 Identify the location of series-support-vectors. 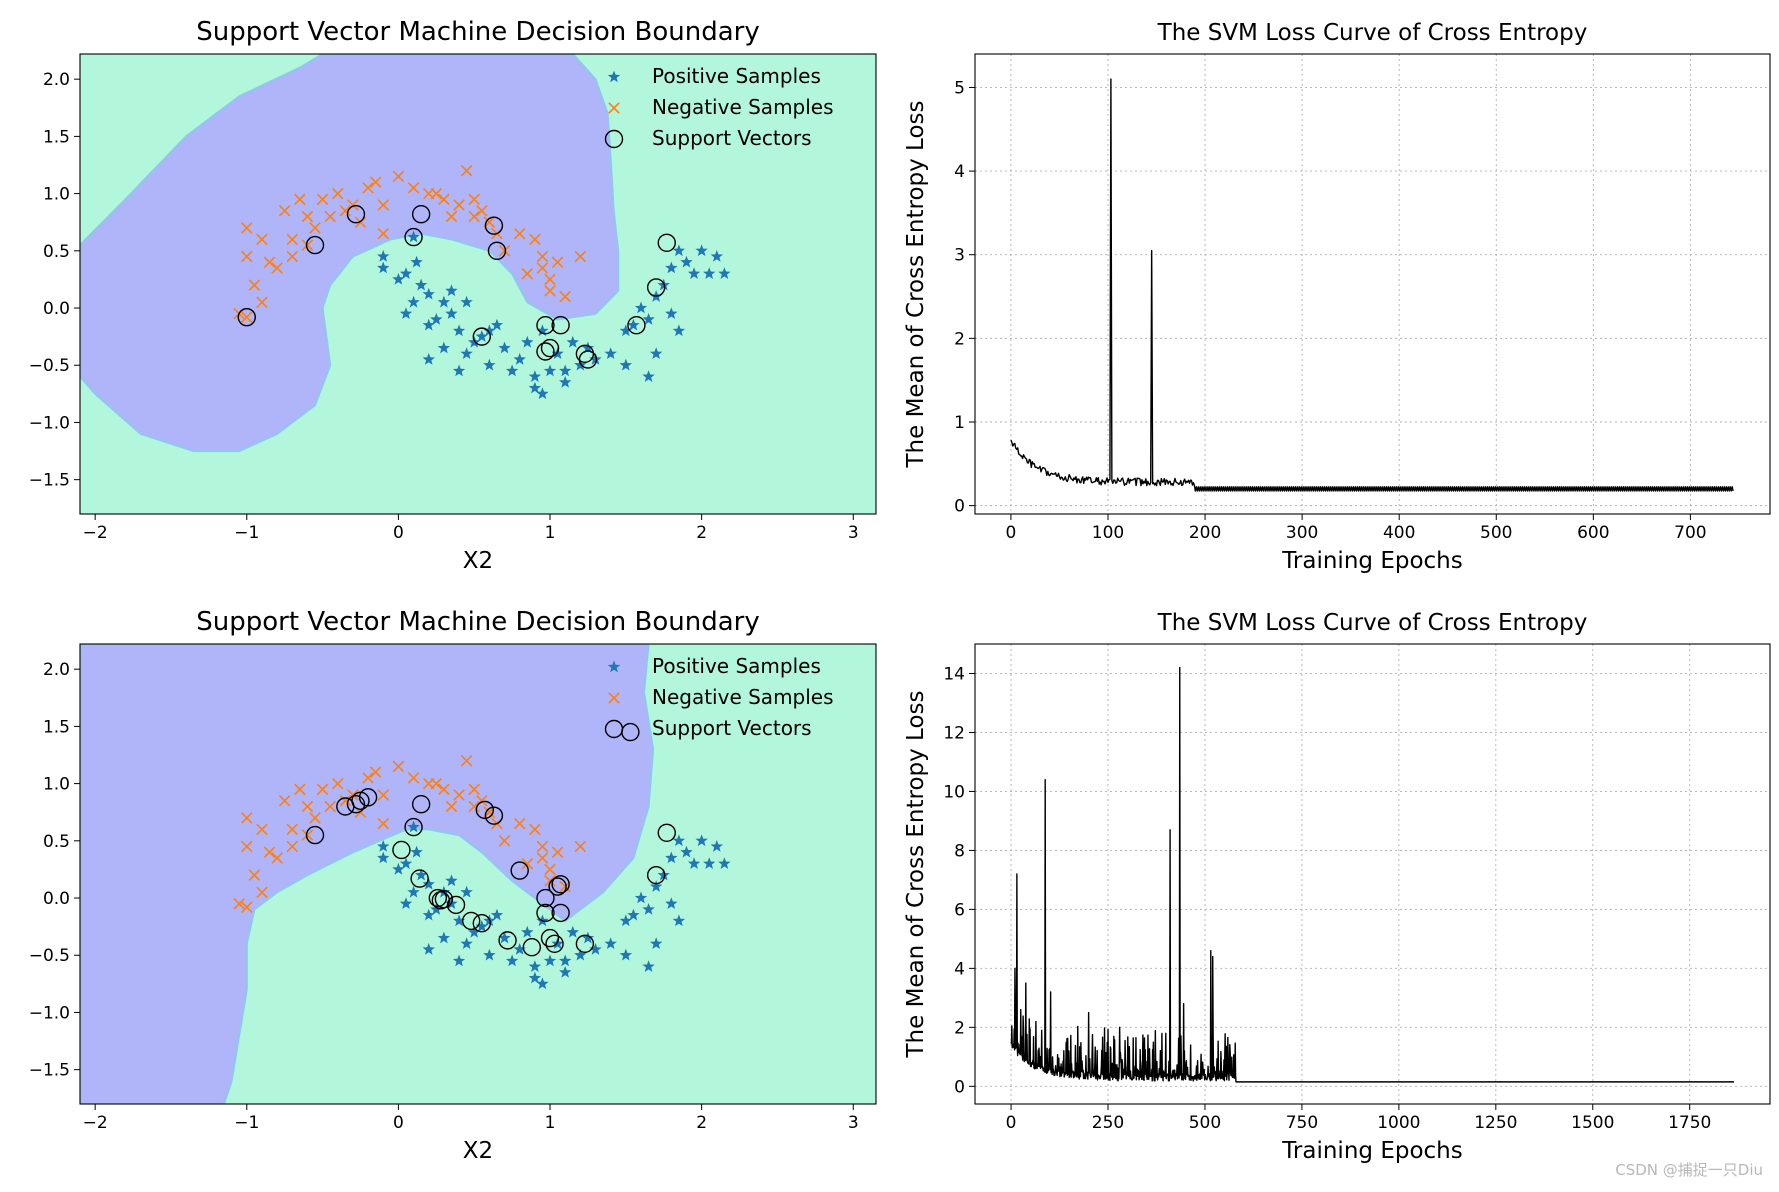
(456, 286).